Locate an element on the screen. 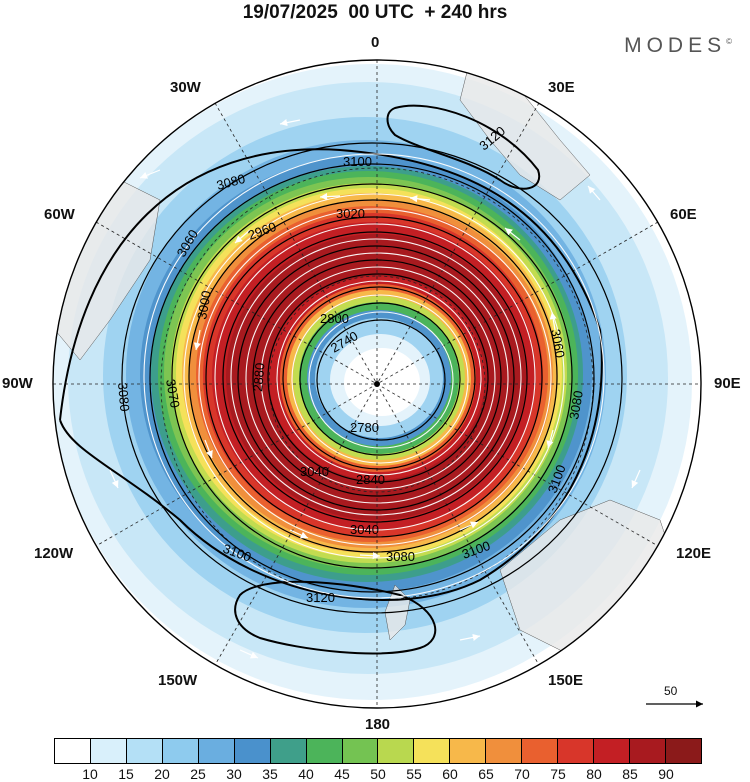 This screenshot has width=750, height=782. colorbar-tick-label: 40 is located at coordinates (306, 774).